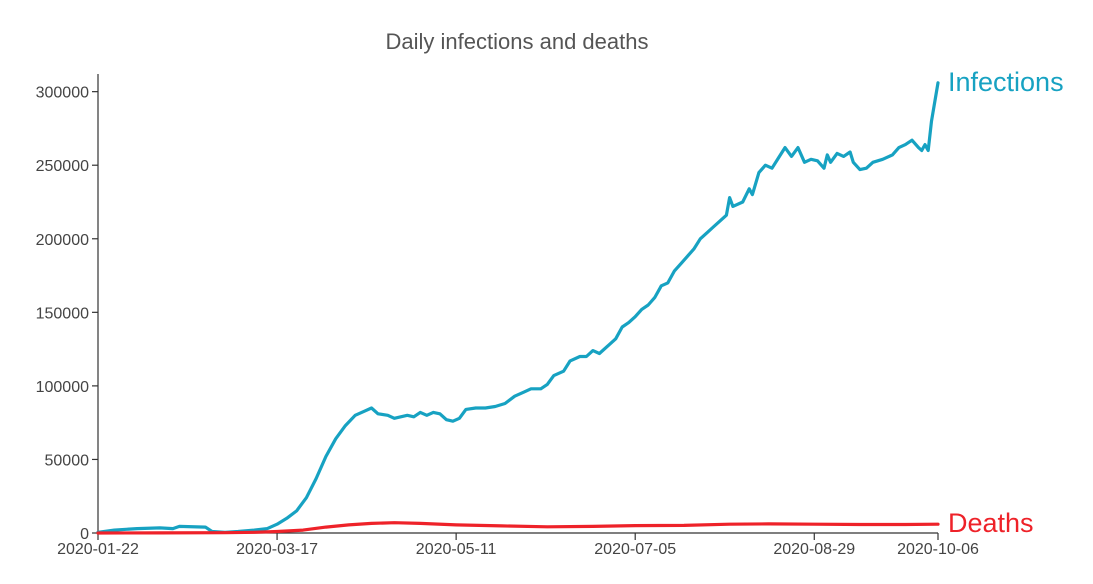  I want to click on y-tick-label: 300000, so click(62, 93).